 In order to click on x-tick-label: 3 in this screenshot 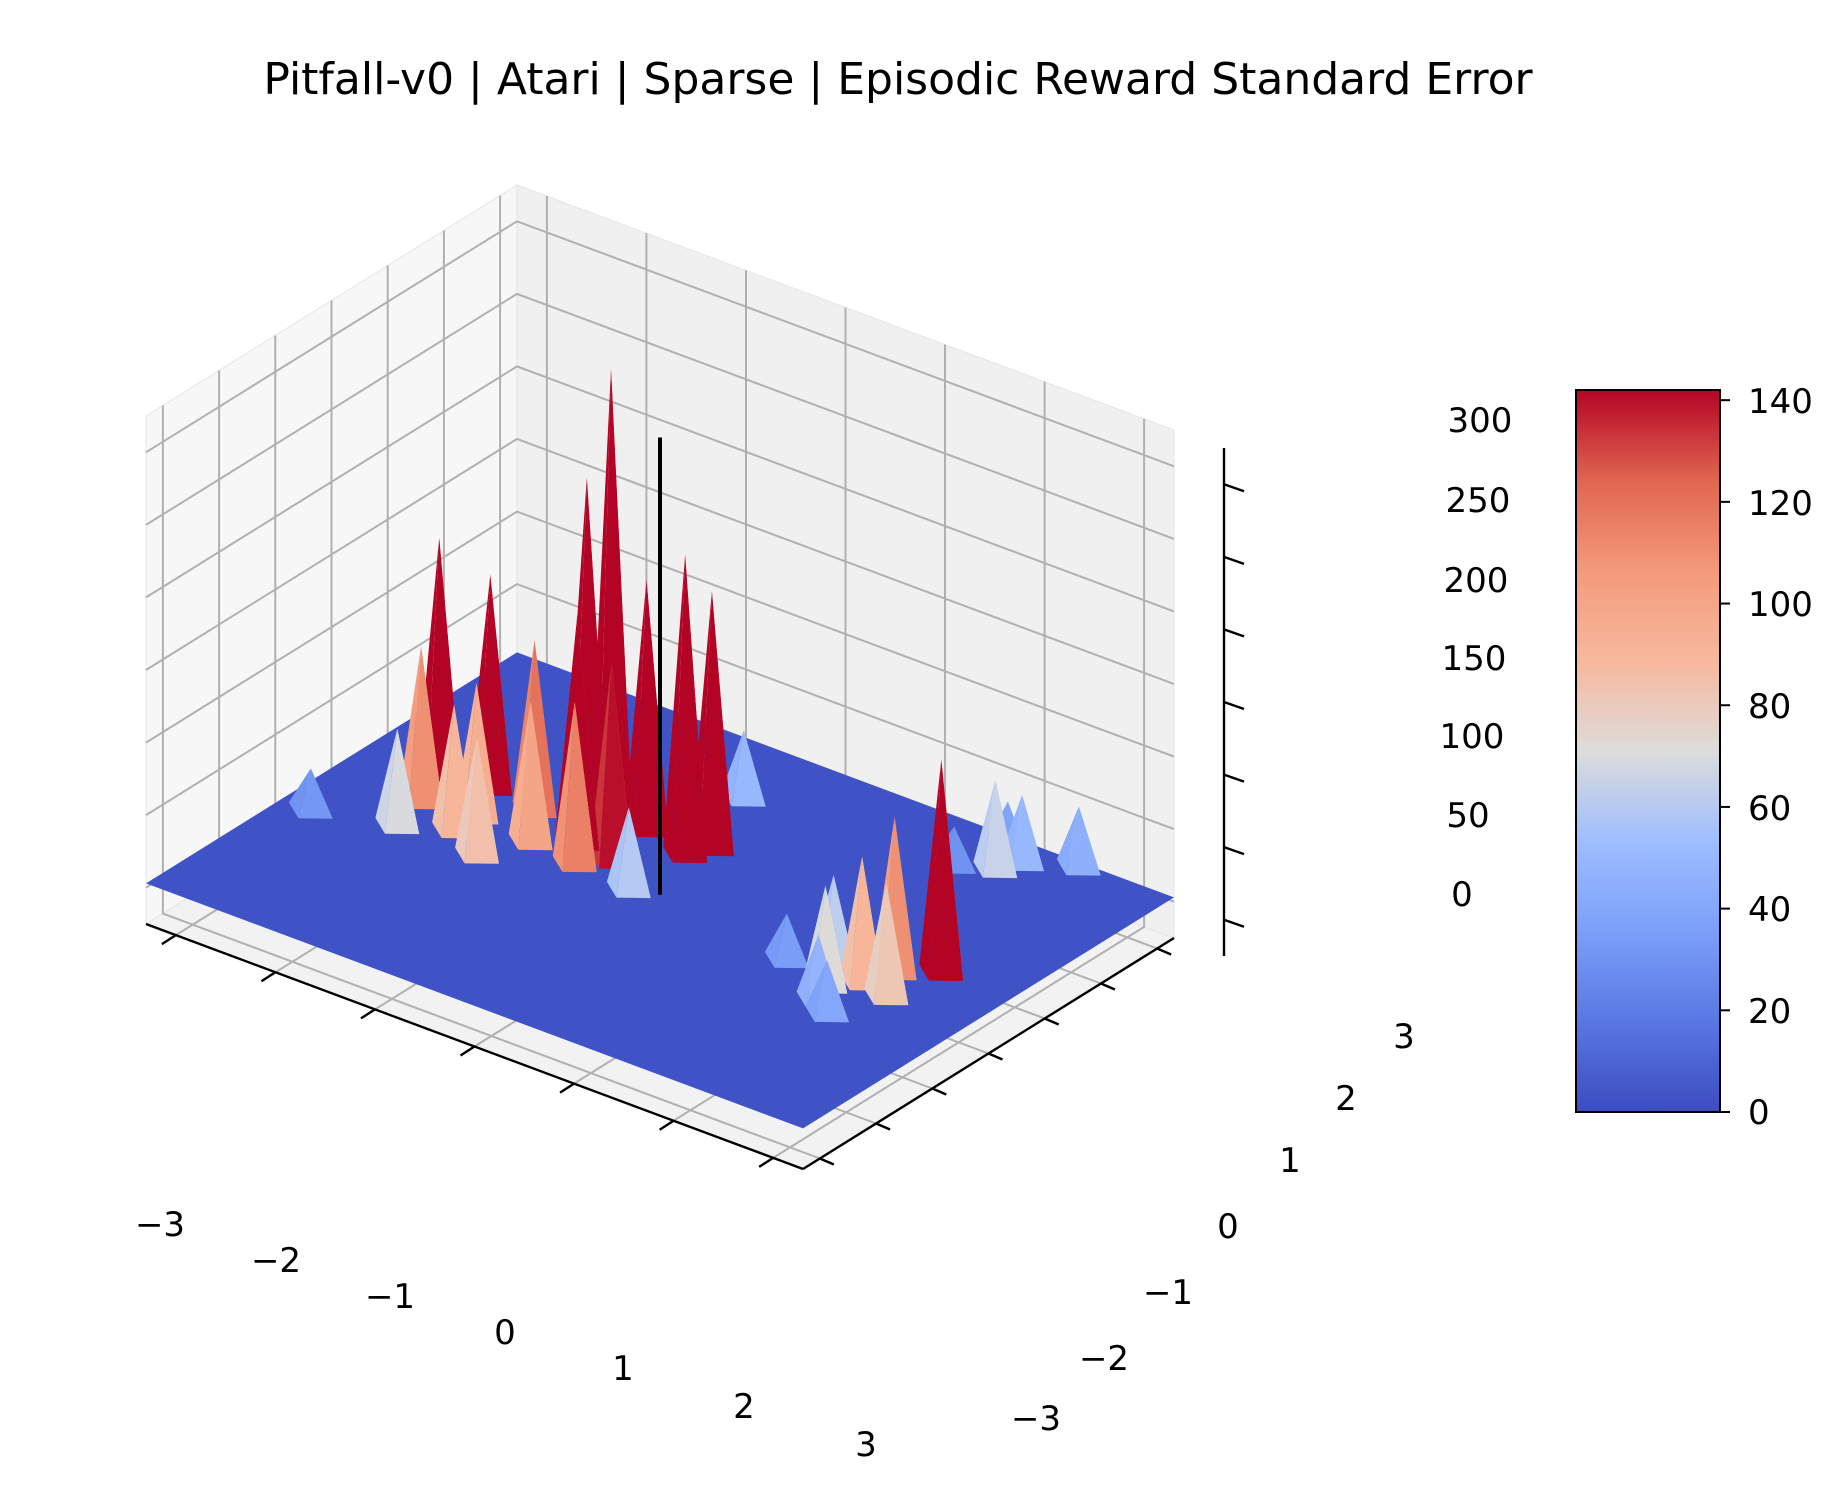, I will do `click(866, 1445)`.